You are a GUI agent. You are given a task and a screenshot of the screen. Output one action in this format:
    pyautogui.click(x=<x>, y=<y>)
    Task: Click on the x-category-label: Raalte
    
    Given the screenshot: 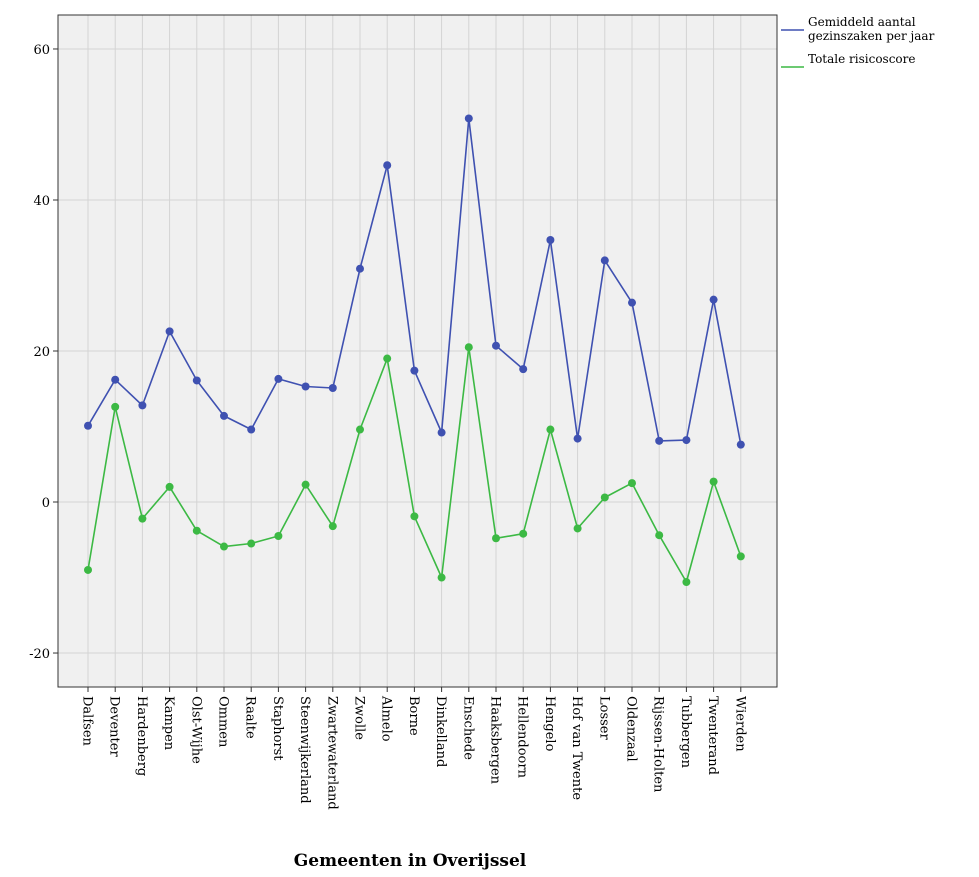 What is the action you would take?
    pyautogui.click(x=250, y=717)
    